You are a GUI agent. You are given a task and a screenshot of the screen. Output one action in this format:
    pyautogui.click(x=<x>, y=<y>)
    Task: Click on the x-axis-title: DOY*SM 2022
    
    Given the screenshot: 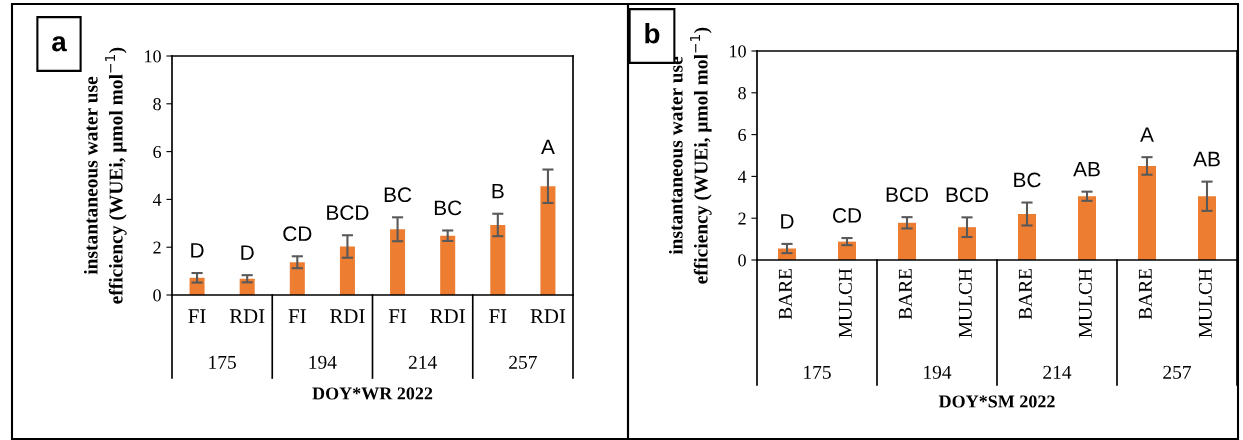 What is the action you would take?
    pyautogui.click(x=996, y=401)
    